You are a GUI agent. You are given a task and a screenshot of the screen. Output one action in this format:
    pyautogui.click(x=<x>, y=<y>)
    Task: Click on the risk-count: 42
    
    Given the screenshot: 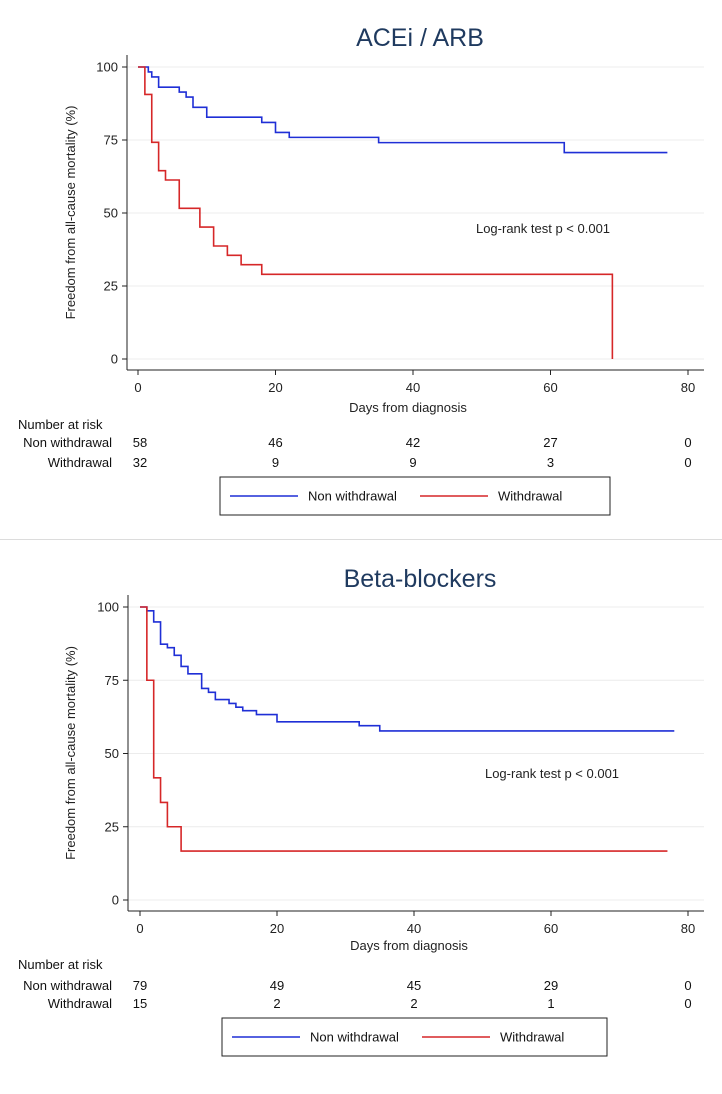 What is the action you would take?
    pyautogui.click(x=413, y=442)
    